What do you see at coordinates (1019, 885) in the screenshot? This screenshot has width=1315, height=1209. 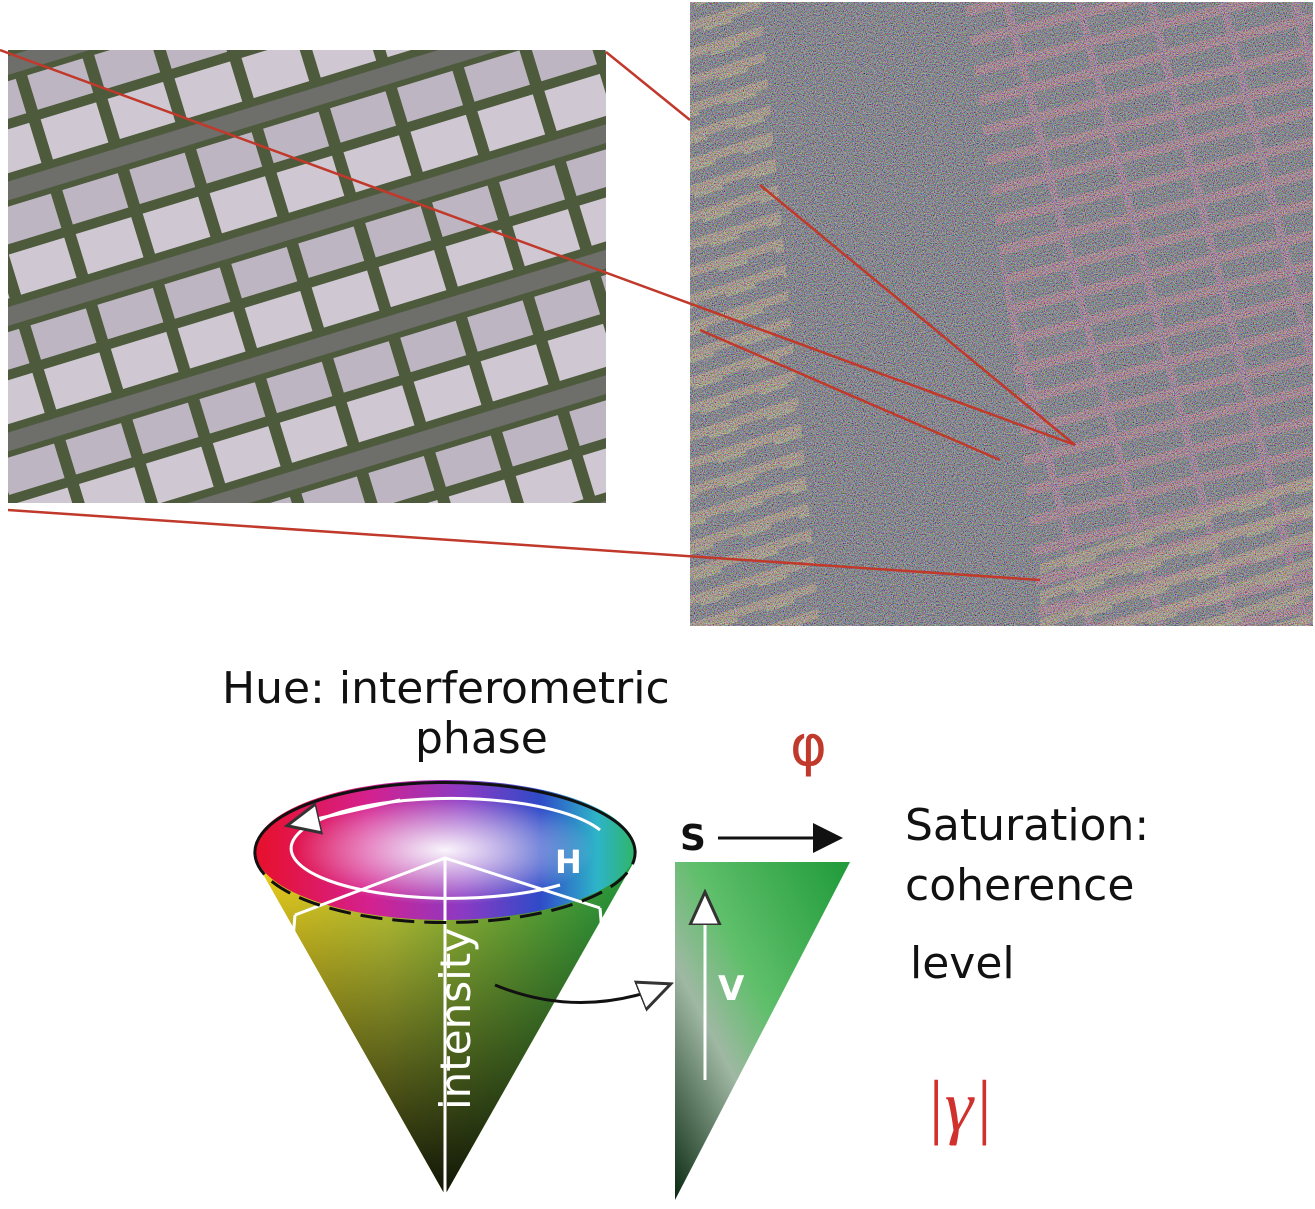 I see `saturation-label: coherence` at bounding box center [1019, 885].